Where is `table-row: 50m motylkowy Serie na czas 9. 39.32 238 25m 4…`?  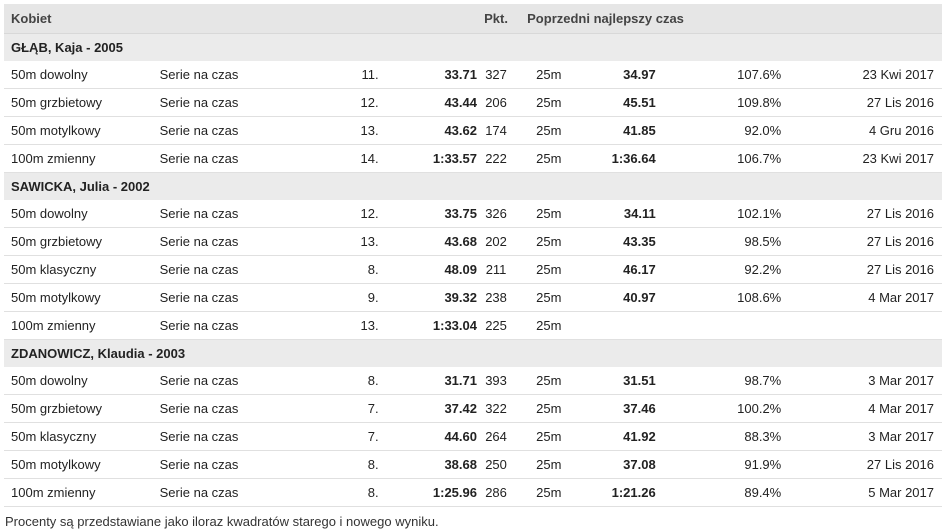
table-row: 50m motylkowy Serie na czas 9. 39.32 238 25m 4… is located at coordinates (473, 297).